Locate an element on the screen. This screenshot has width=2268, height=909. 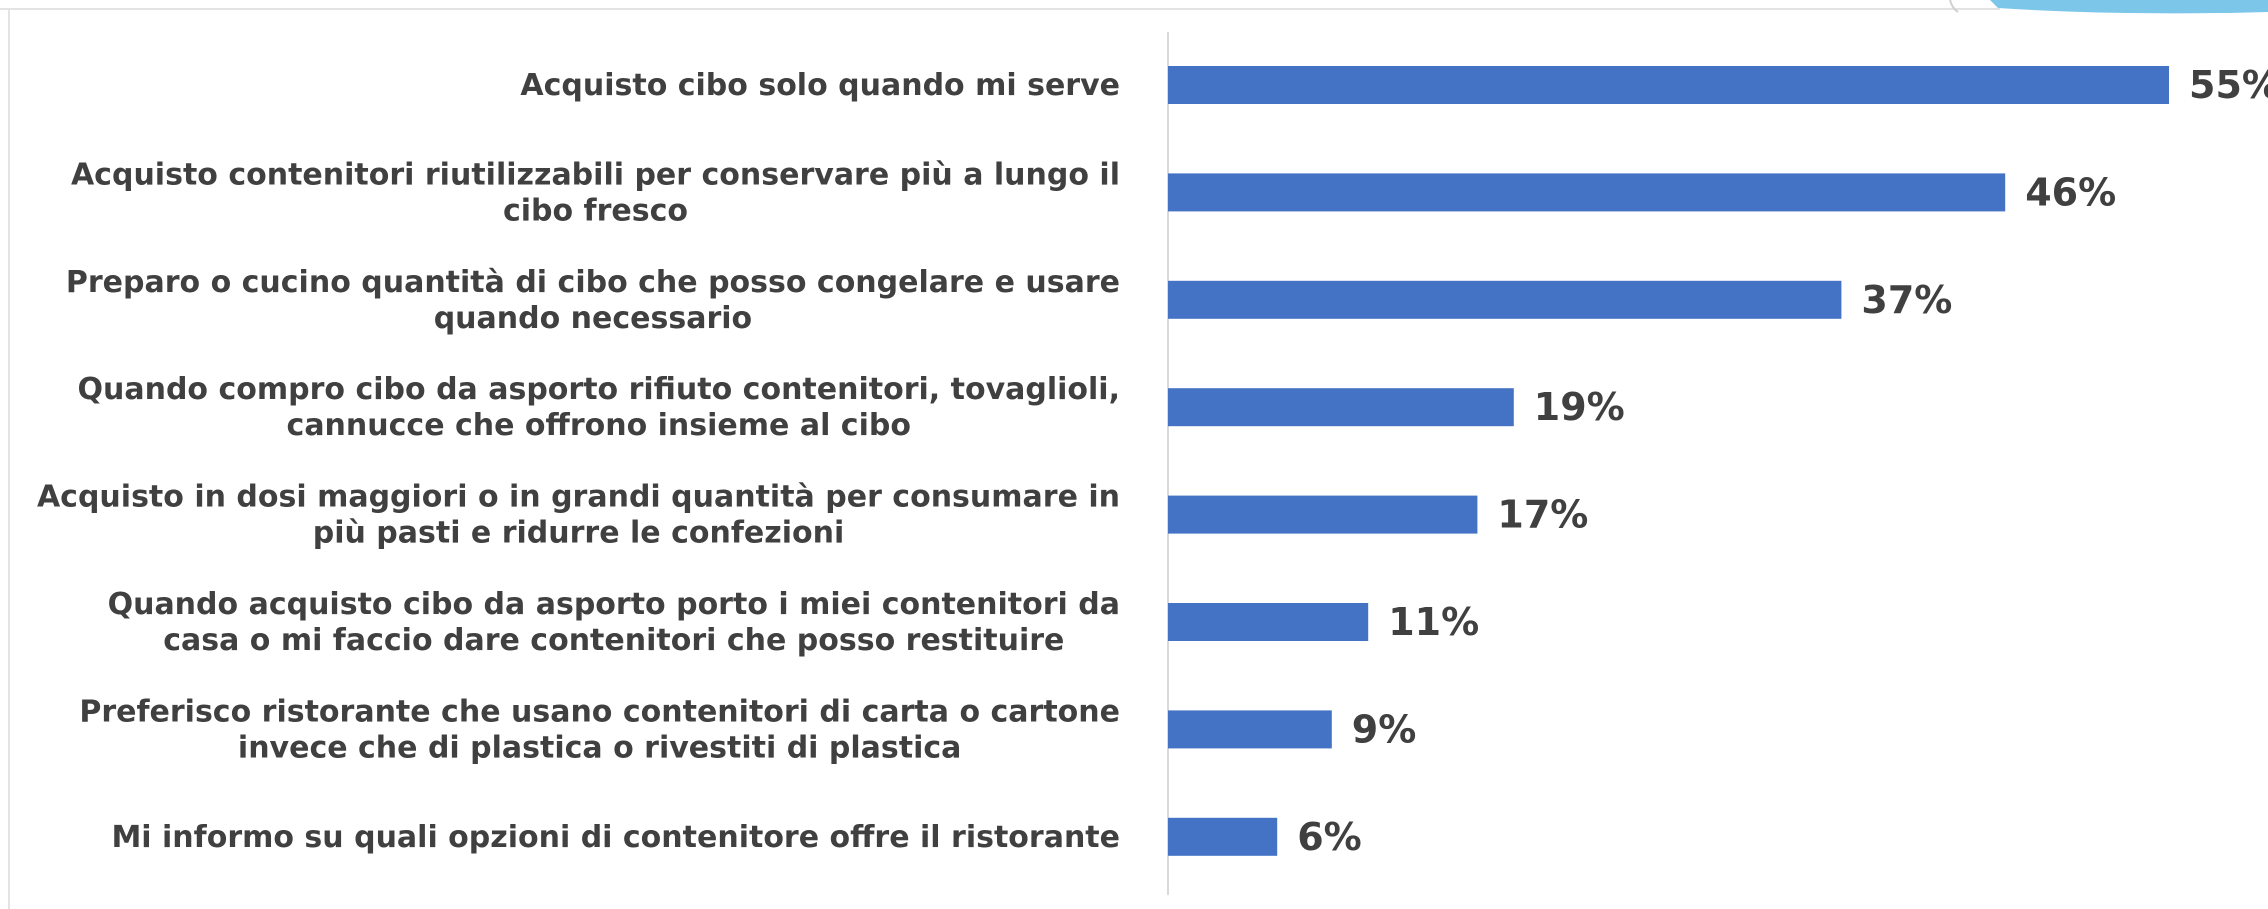
category-label-1: Acquisto cibo solo quando mi serve is located at coordinates (820, 85).